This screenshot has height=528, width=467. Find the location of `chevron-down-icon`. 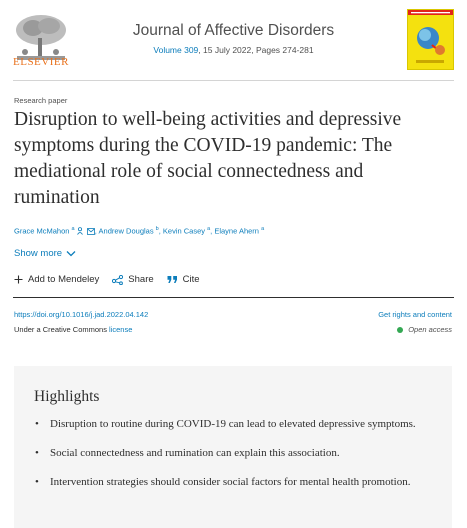

chevron-down-icon is located at coordinates (71, 254).